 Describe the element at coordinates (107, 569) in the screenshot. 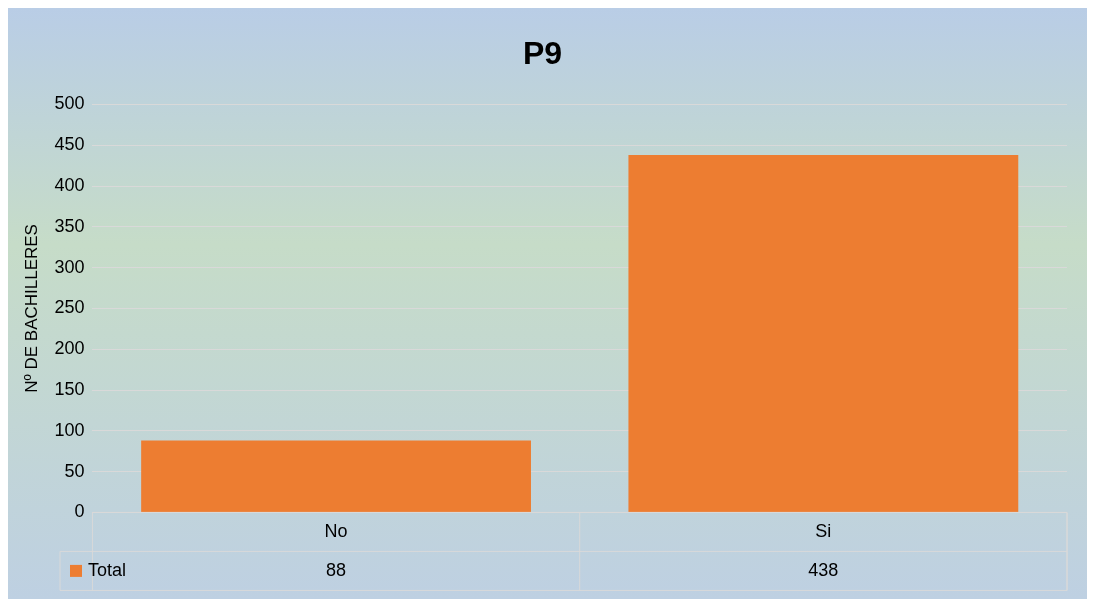

I see `legend-label: Total` at that location.